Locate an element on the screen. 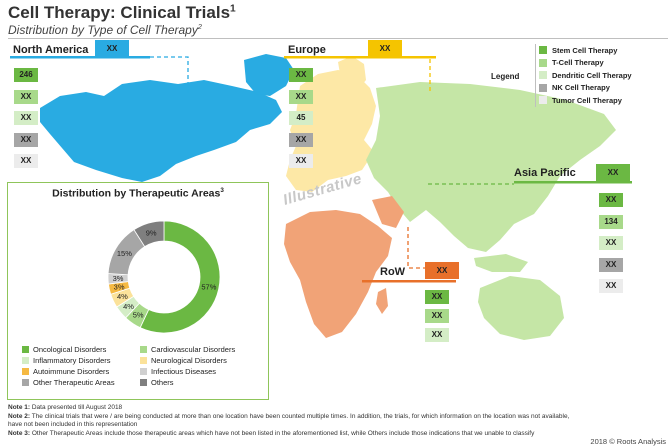  north-america-value-1: 246 is located at coordinates (26, 75).